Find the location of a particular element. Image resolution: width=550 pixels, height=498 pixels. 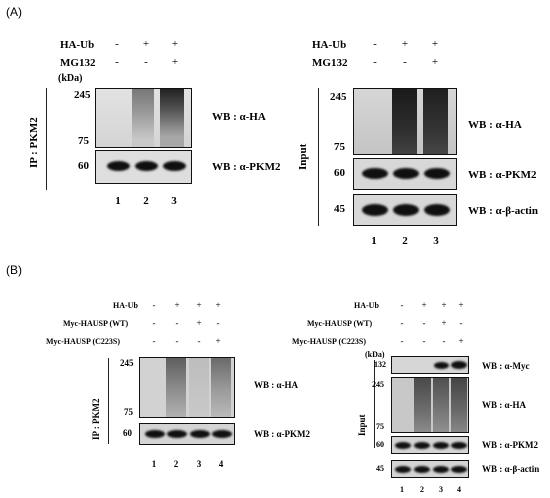

b-in-kda-unit: (kDa) is located at coordinates (375, 354).